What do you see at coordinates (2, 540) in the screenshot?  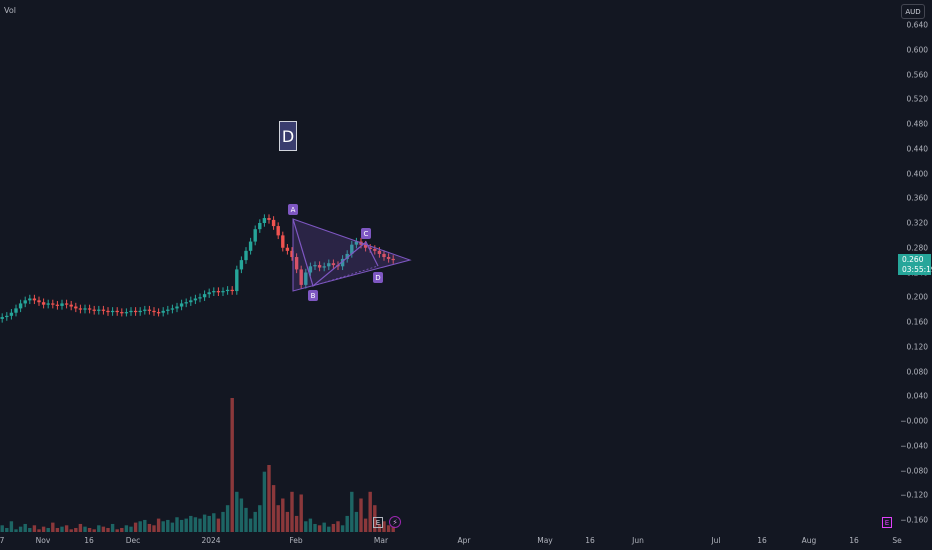 I see `time-tick-label: 7` at bounding box center [2, 540].